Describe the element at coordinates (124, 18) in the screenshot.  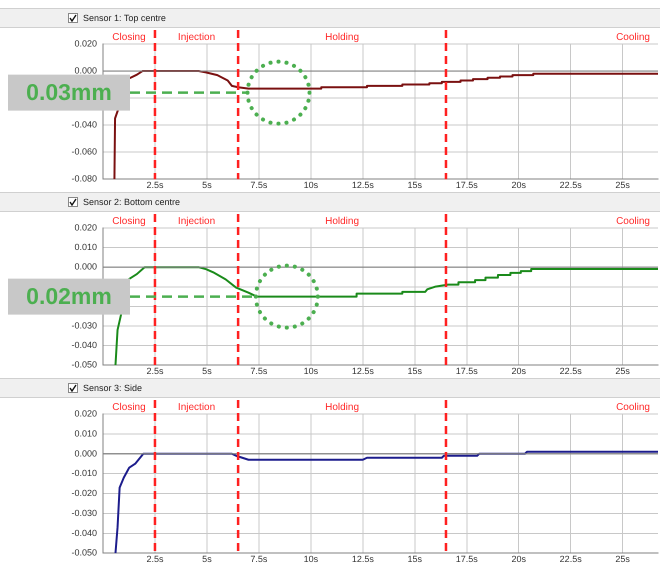
I see `chart-title: Sensor 1: Top centre` at that location.